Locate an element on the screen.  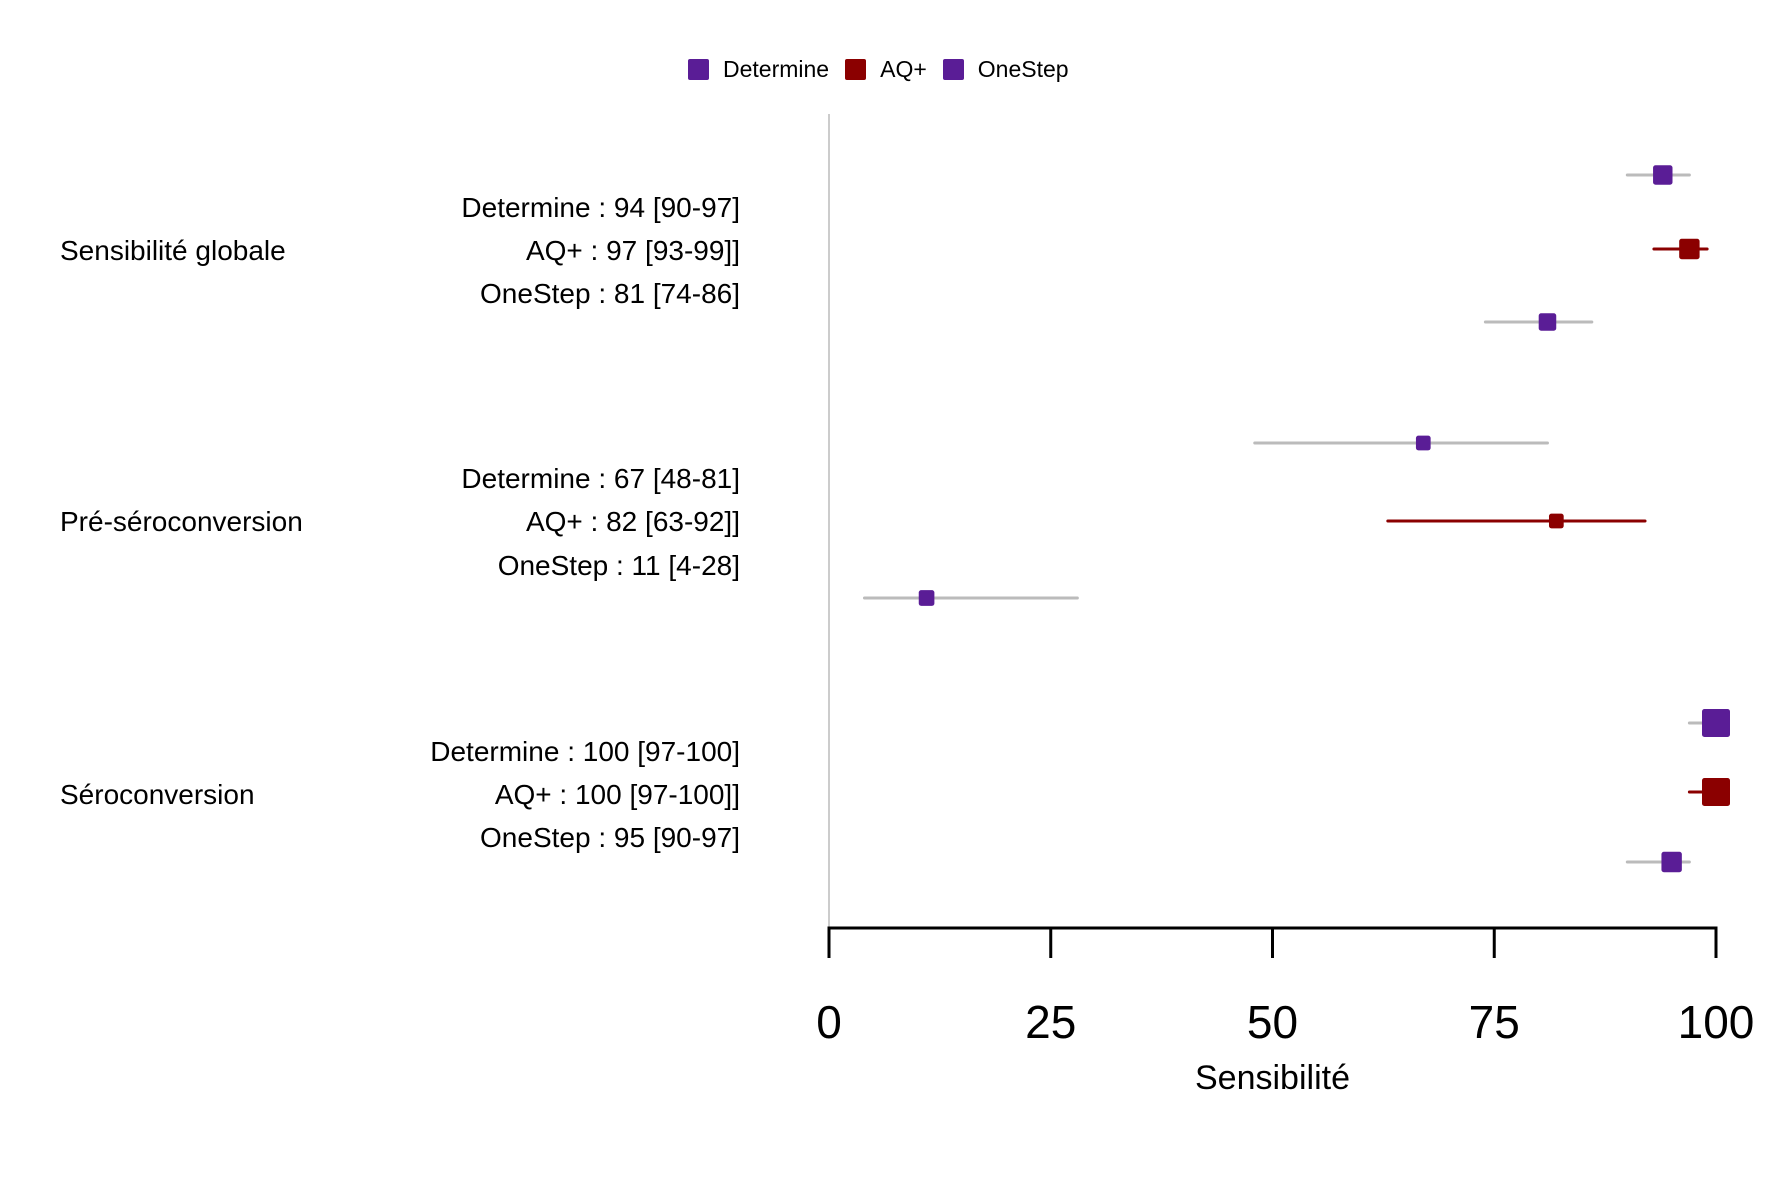
row-text: OneStep : 95 [90-97] is located at coordinates (610, 837).